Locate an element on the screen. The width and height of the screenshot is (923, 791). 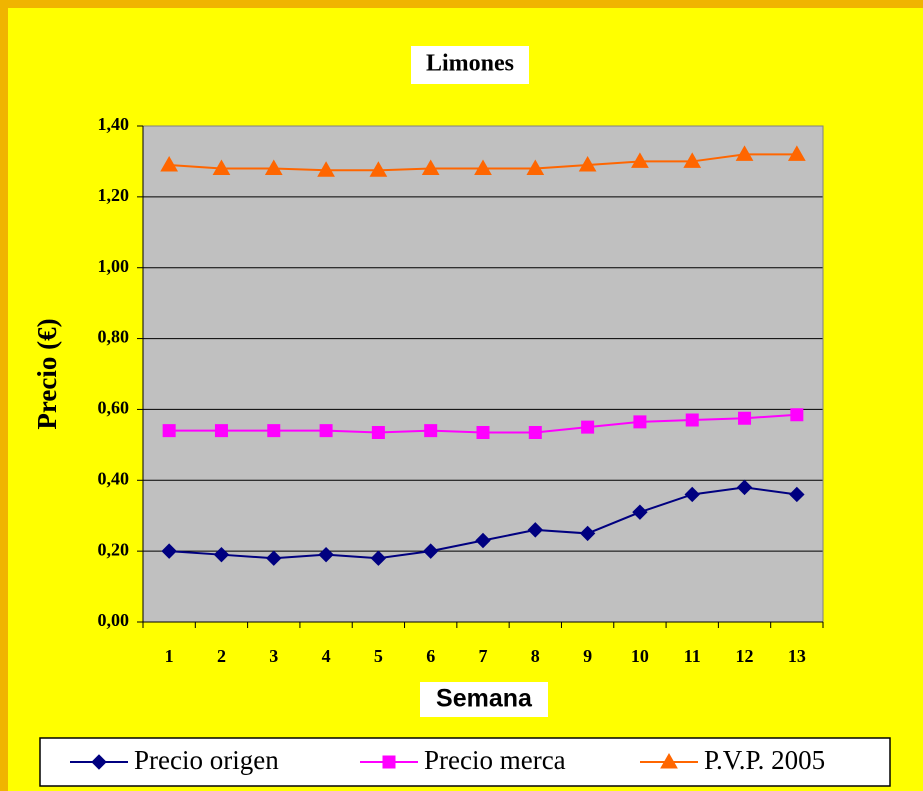
y-tick-label: 0,20 is located at coordinates (114, 549).